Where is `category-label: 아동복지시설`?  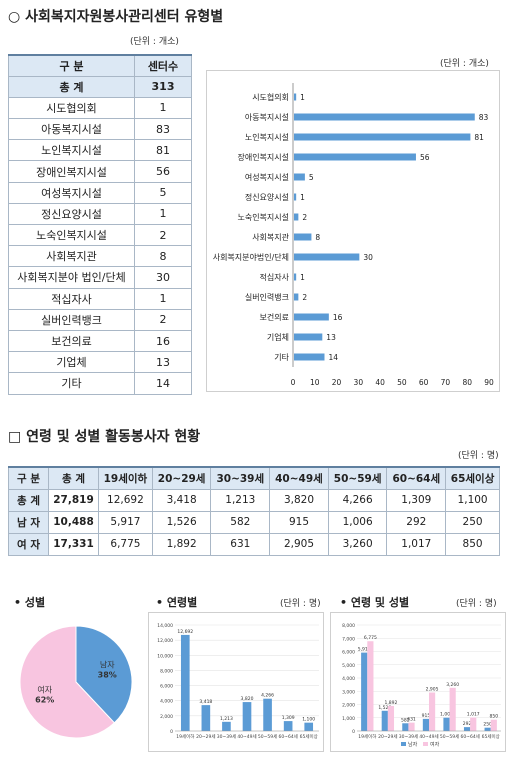 category-label: 아동복지시설 is located at coordinates (267, 117).